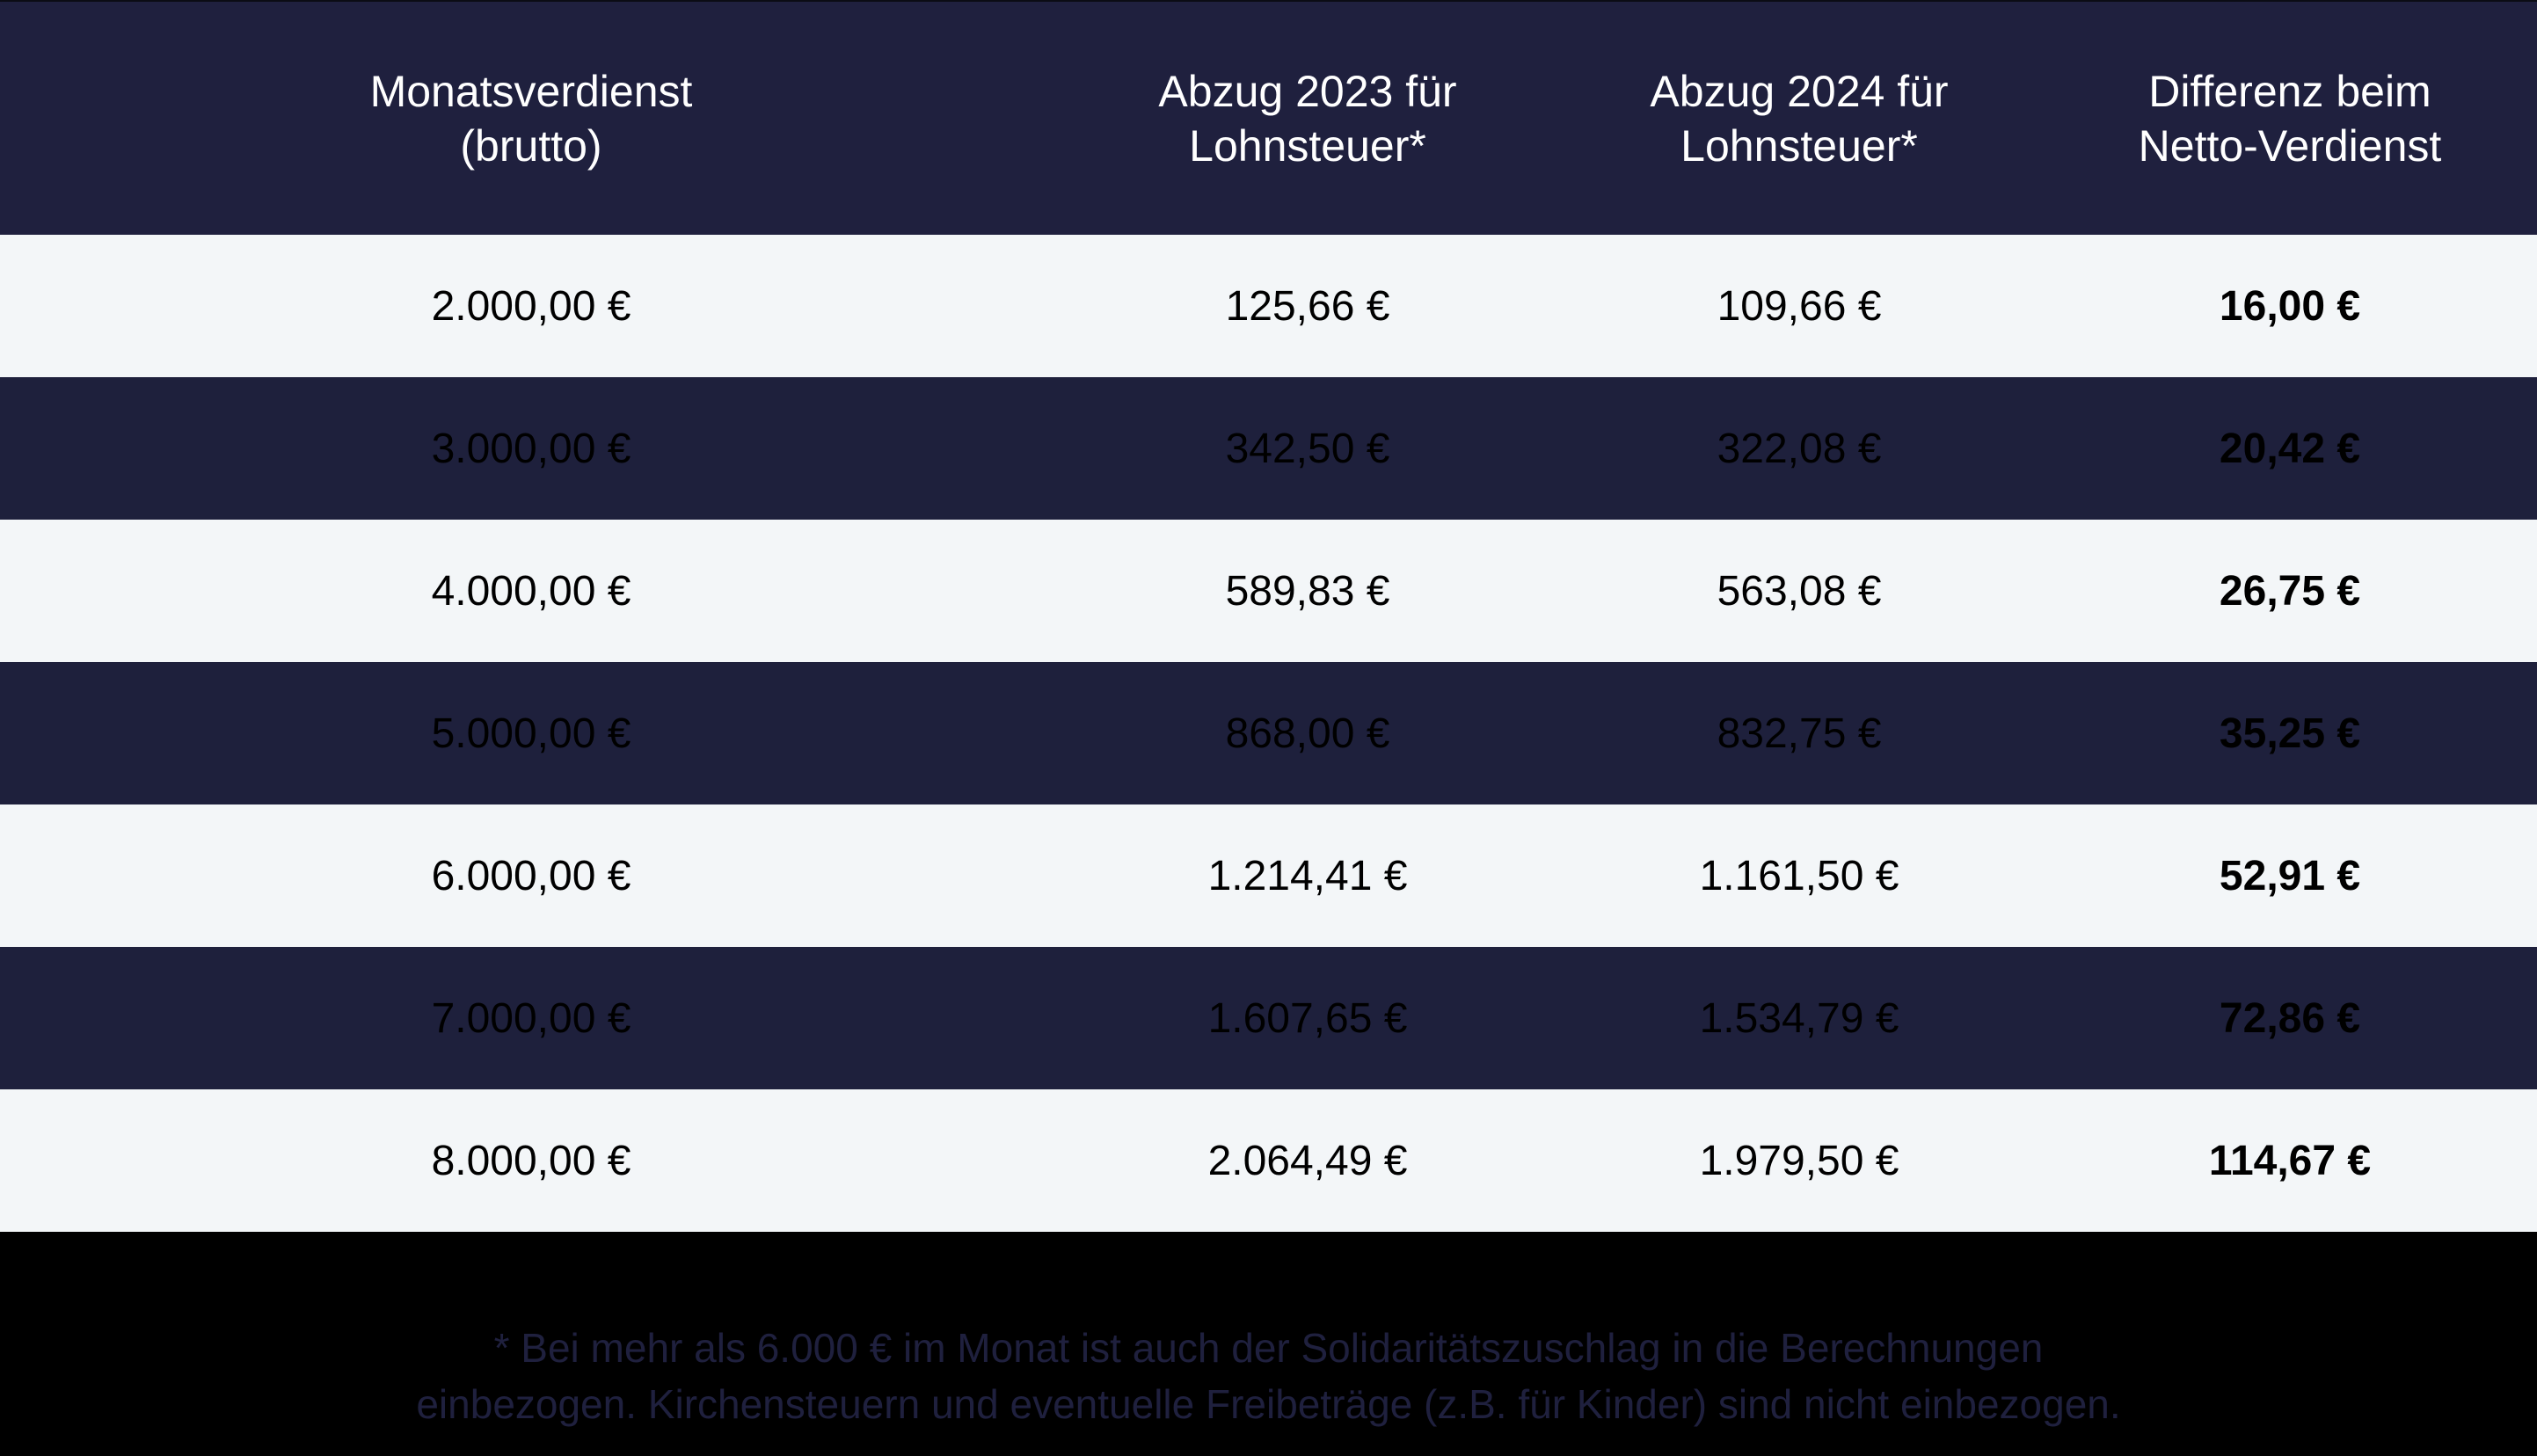 The height and width of the screenshot is (1456, 2537). What do you see at coordinates (1800, 733) in the screenshot?
I see `cell-abzug-2024: 832,75 €` at bounding box center [1800, 733].